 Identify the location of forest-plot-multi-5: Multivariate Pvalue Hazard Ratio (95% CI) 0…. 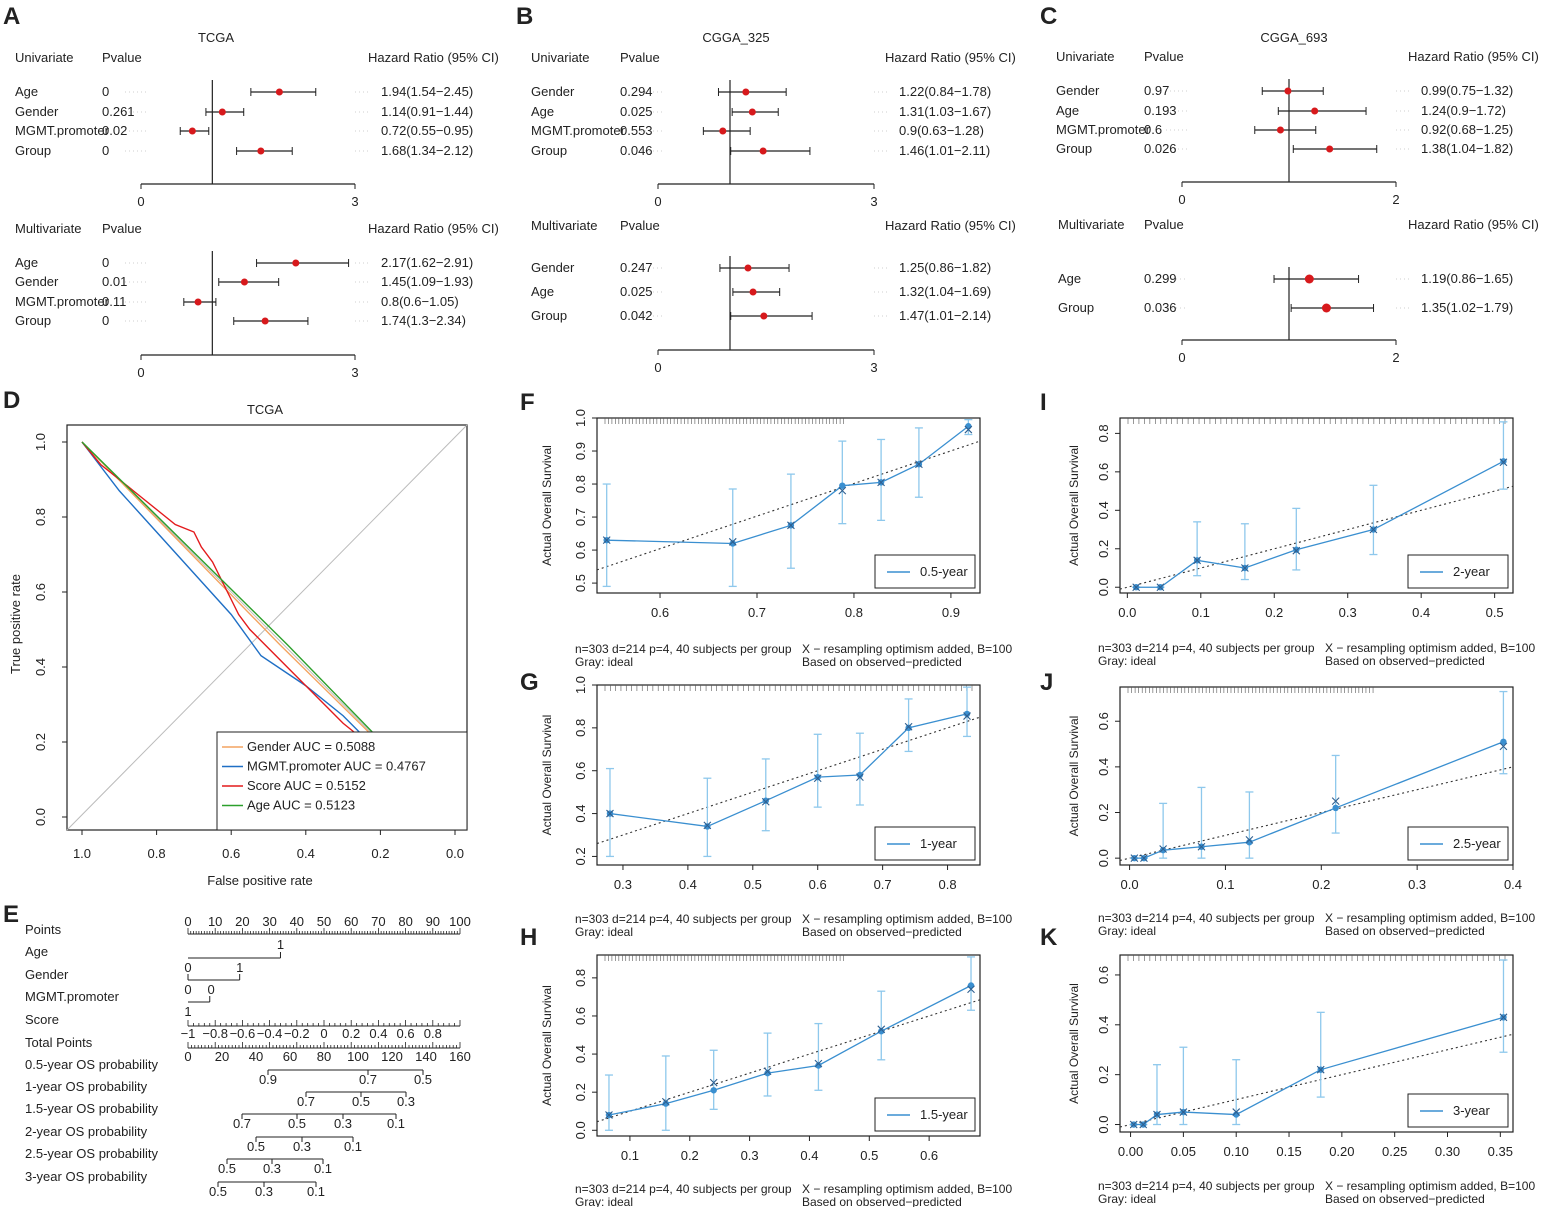
(1298, 291).